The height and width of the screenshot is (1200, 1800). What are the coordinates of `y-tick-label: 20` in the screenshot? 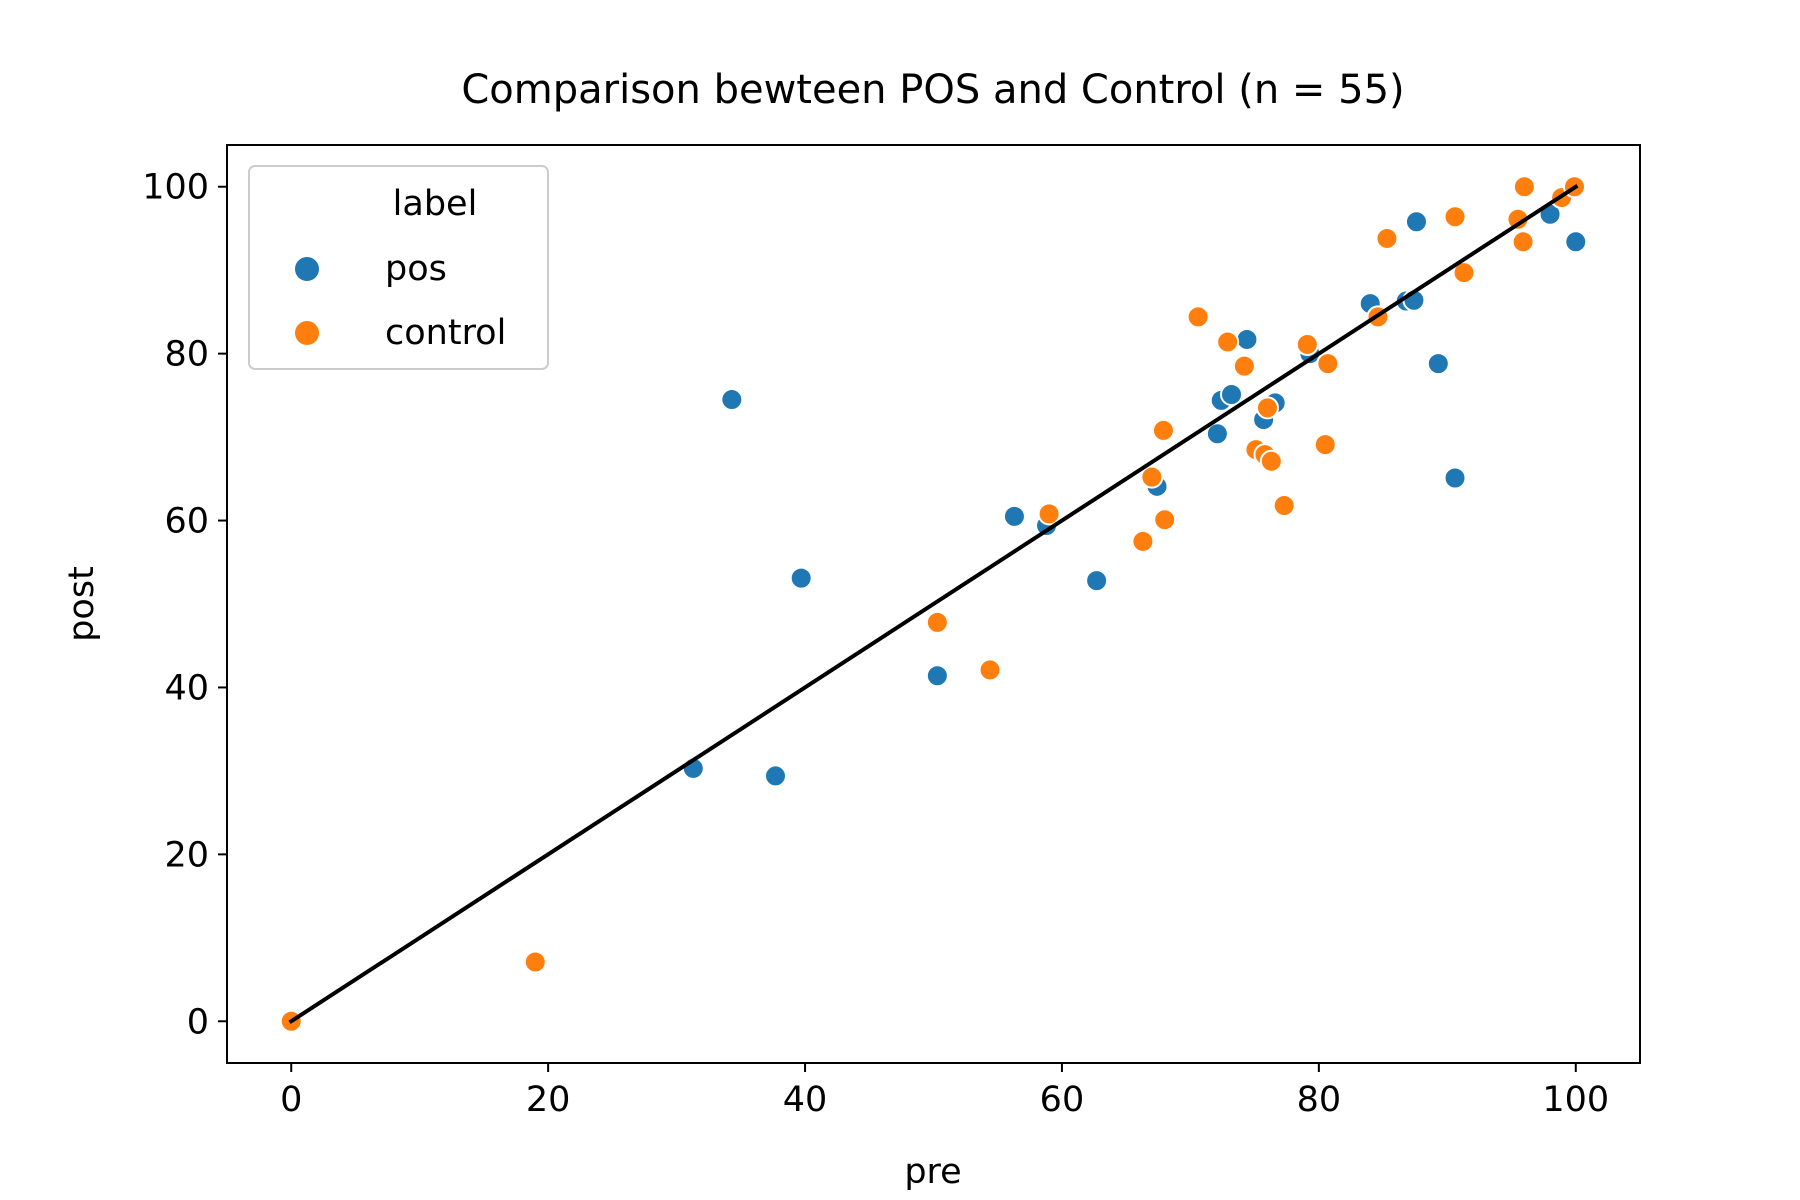 It's located at (186, 855).